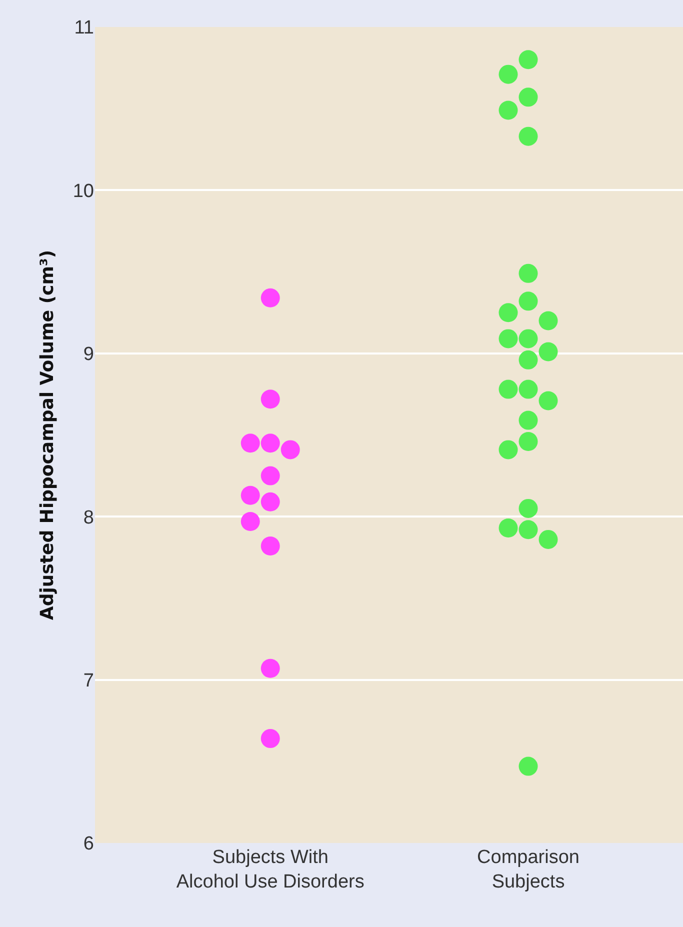  I want to click on x-tick-label: Comparison Subjects, so click(528, 870).